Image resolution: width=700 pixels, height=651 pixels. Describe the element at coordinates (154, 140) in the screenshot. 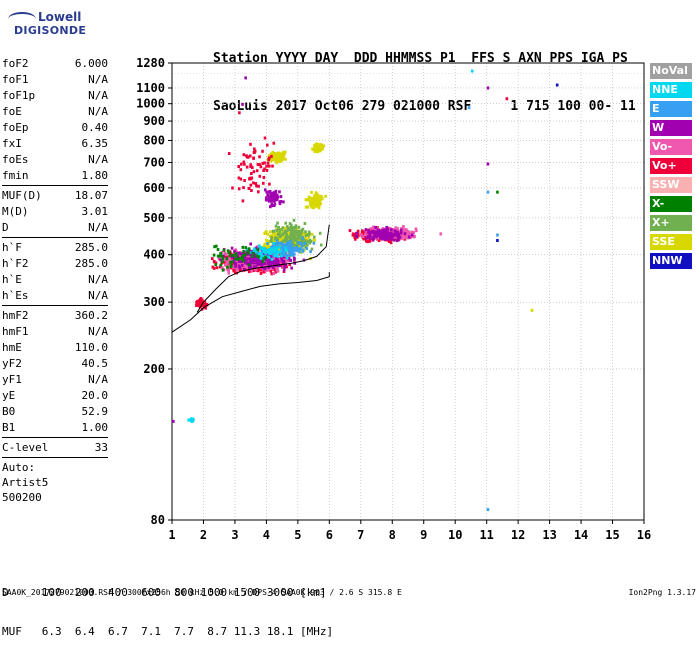

I see `y-tick-label: 800` at that location.